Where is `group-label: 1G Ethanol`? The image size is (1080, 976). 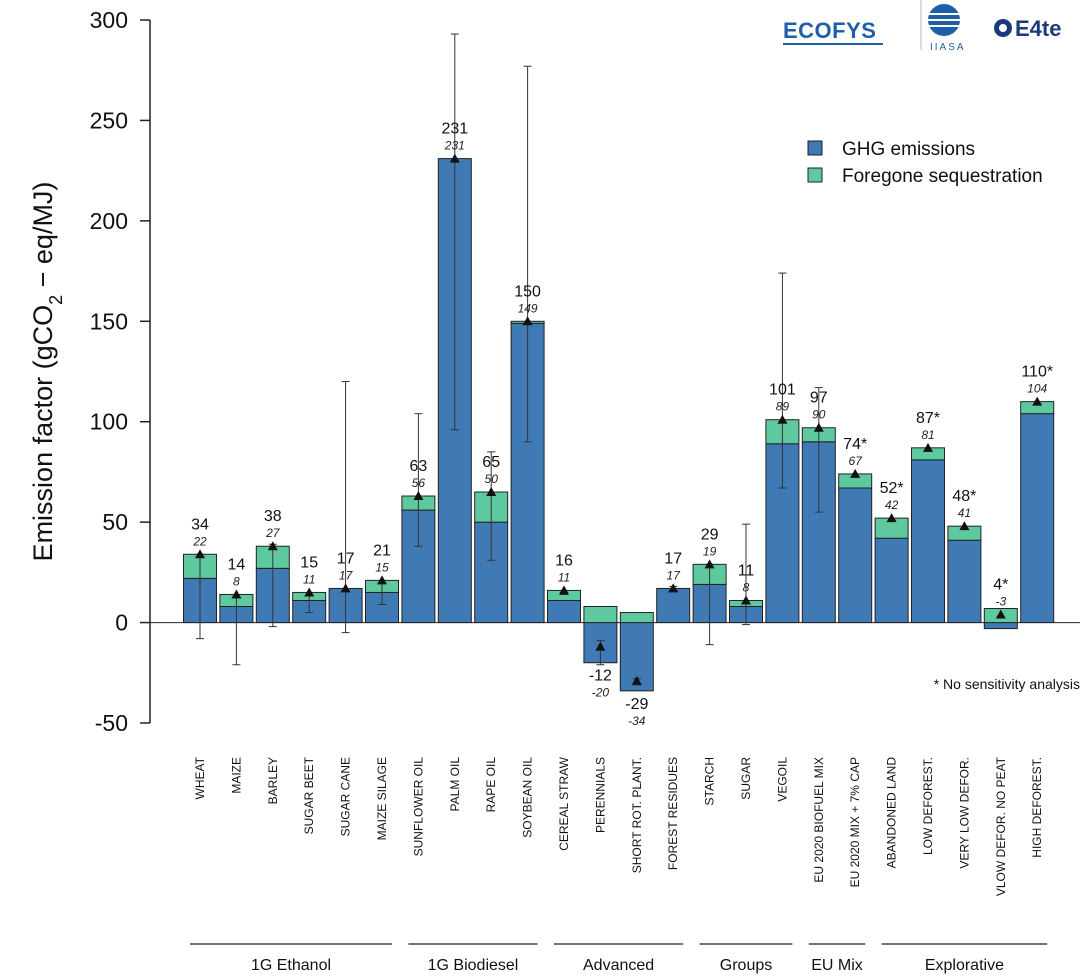 group-label: 1G Ethanol is located at coordinates (291, 965).